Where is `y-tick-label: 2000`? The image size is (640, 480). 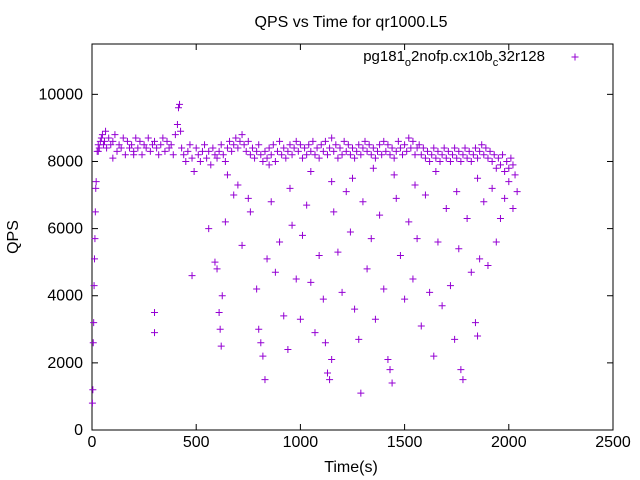
y-tick-label: 2000 is located at coordinates (65, 363).